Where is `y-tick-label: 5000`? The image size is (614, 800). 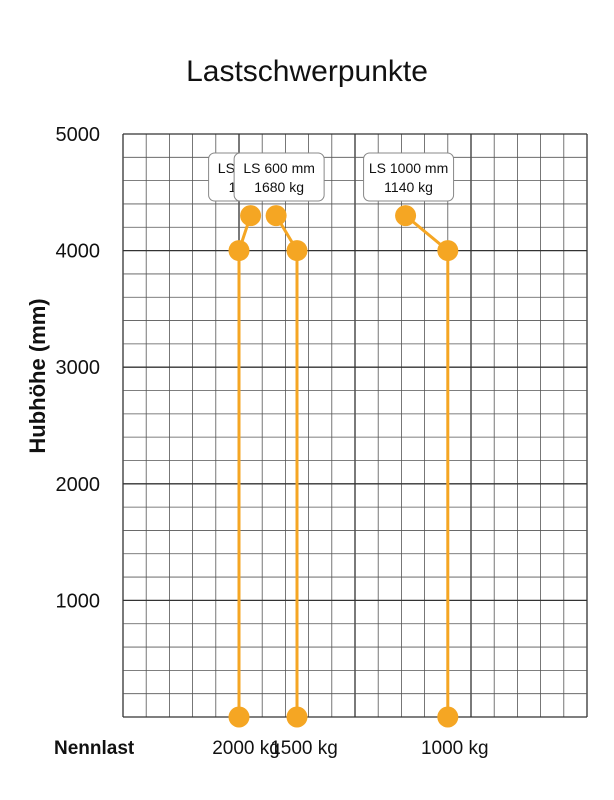 y-tick-label: 5000 is located at coordinates (78, 135).